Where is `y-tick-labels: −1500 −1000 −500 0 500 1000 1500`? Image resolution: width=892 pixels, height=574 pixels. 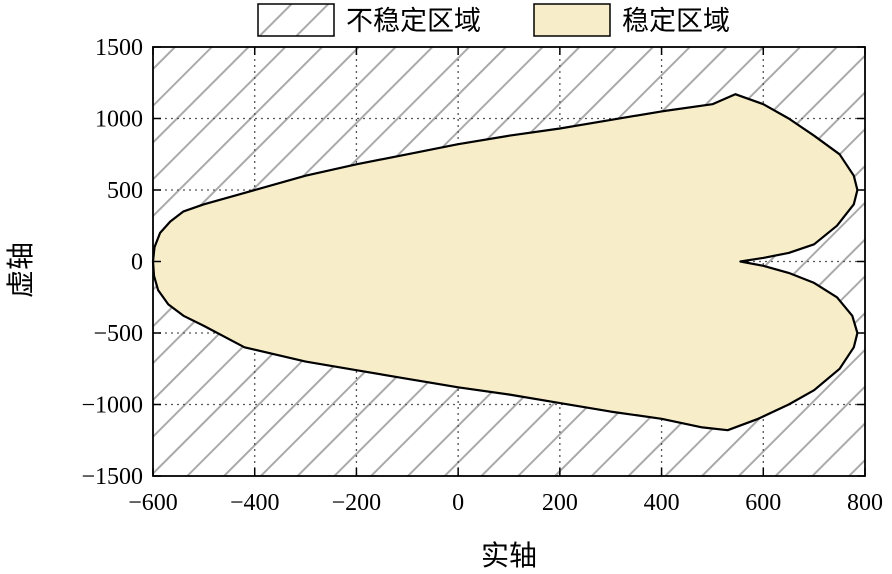
y-tick-labels: −1500 −1000 −500 0 500 1000 1500 is located at coordinates (112, 262).